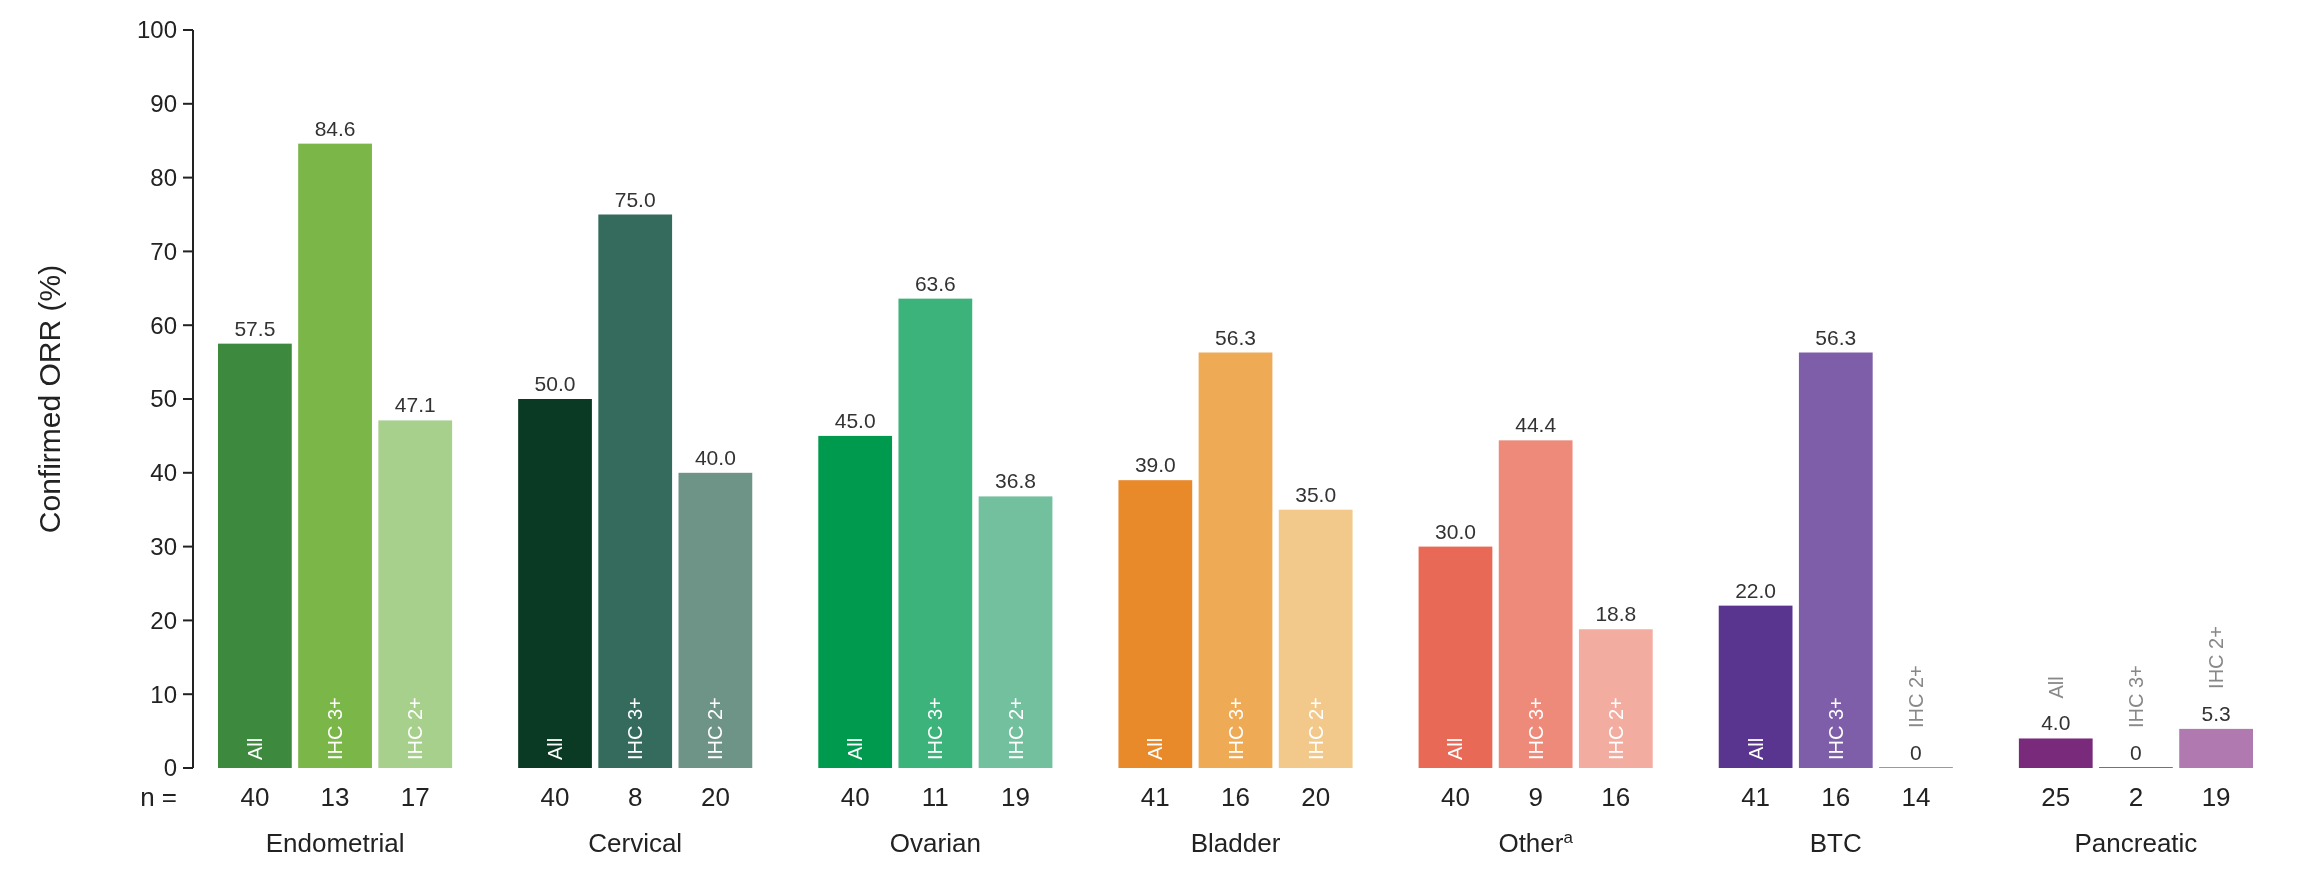 The width and height of the screenshot is (2297, 873). Describe the element at coordinates (1616, 614) in the screenshot. I see `data-label: 18.8` at that location.